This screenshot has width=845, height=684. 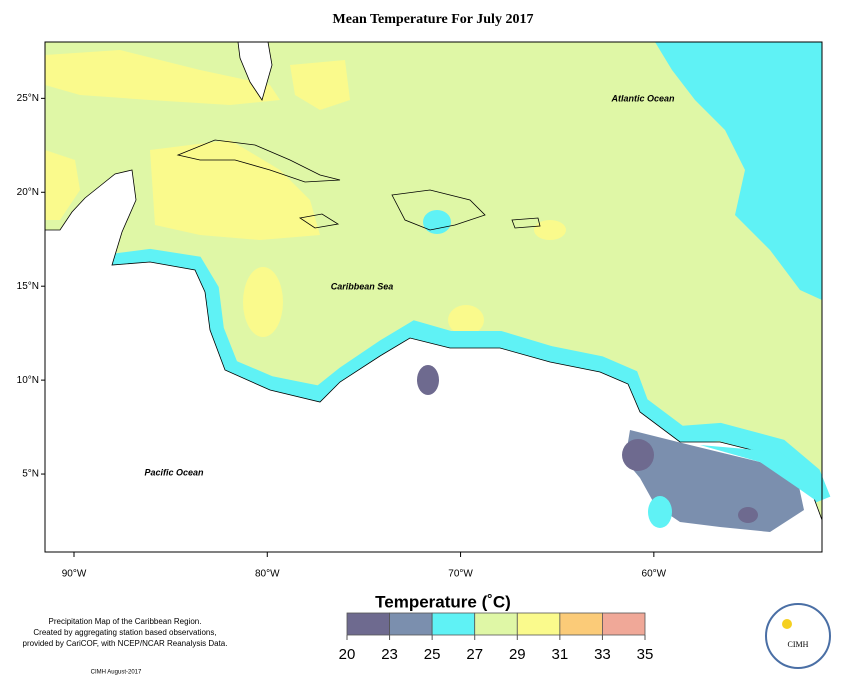 I want to click on legend-title: Temperature (˚C), so click(x=443, y=601).